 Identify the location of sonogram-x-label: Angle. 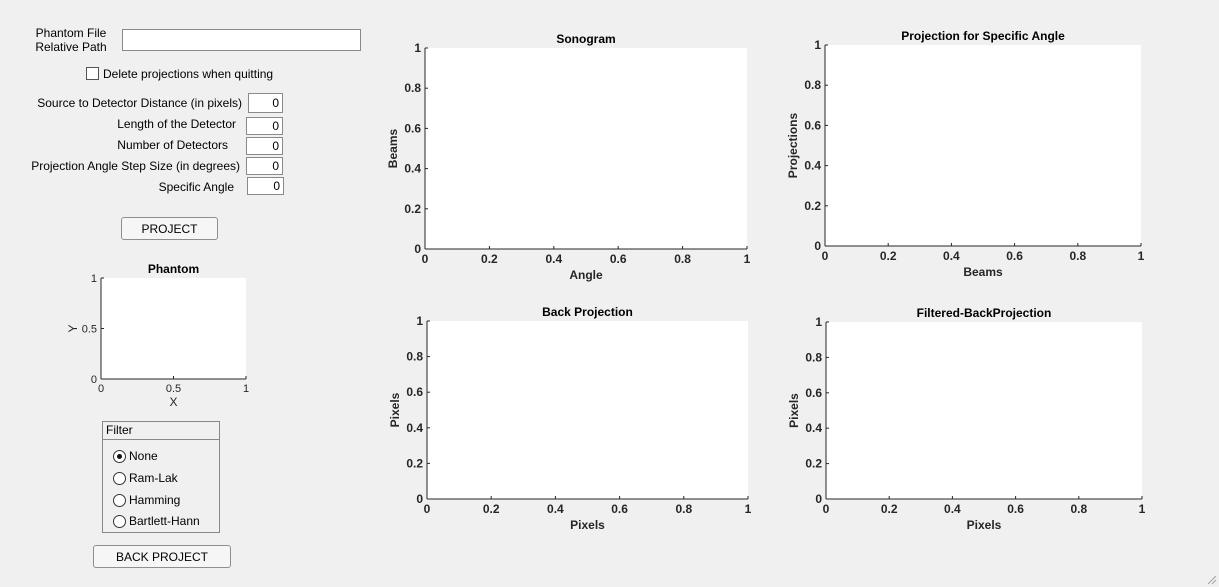
(586, 275).